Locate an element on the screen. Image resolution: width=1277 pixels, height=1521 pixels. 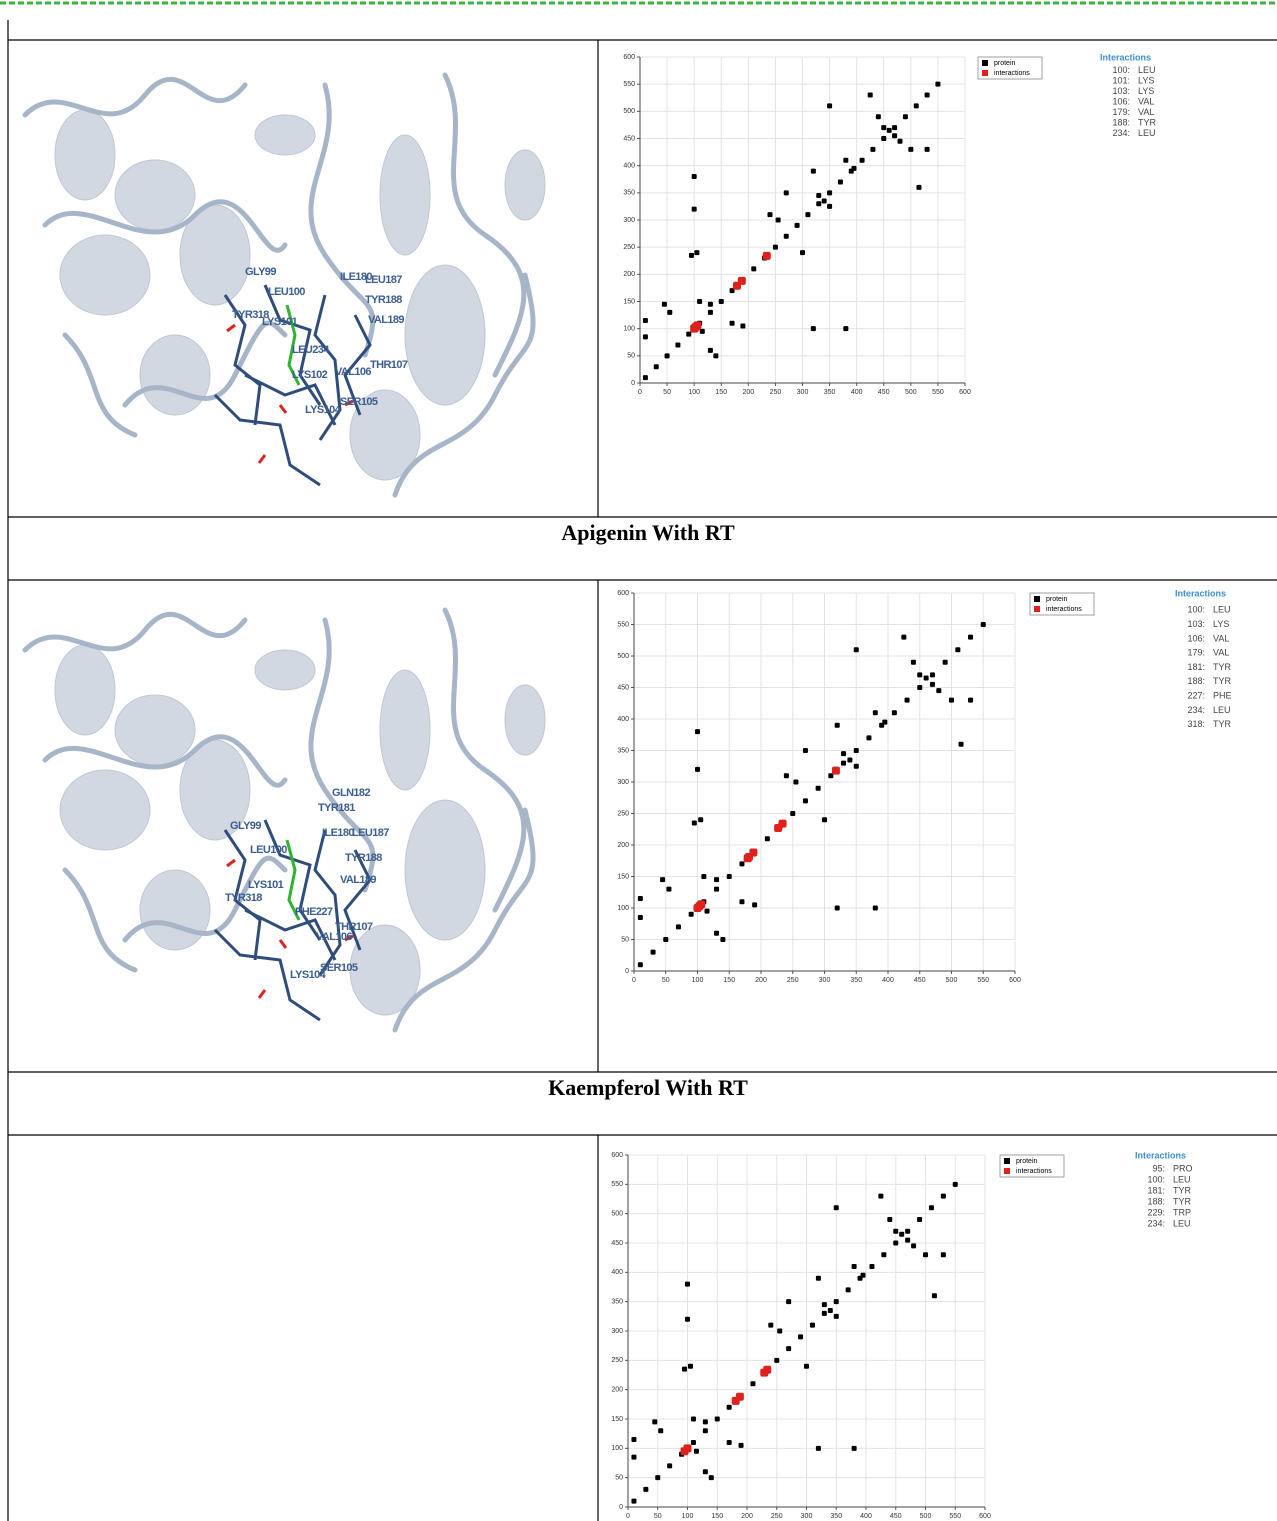
x-tick-label: 250 is located at coordinates (793, 980).